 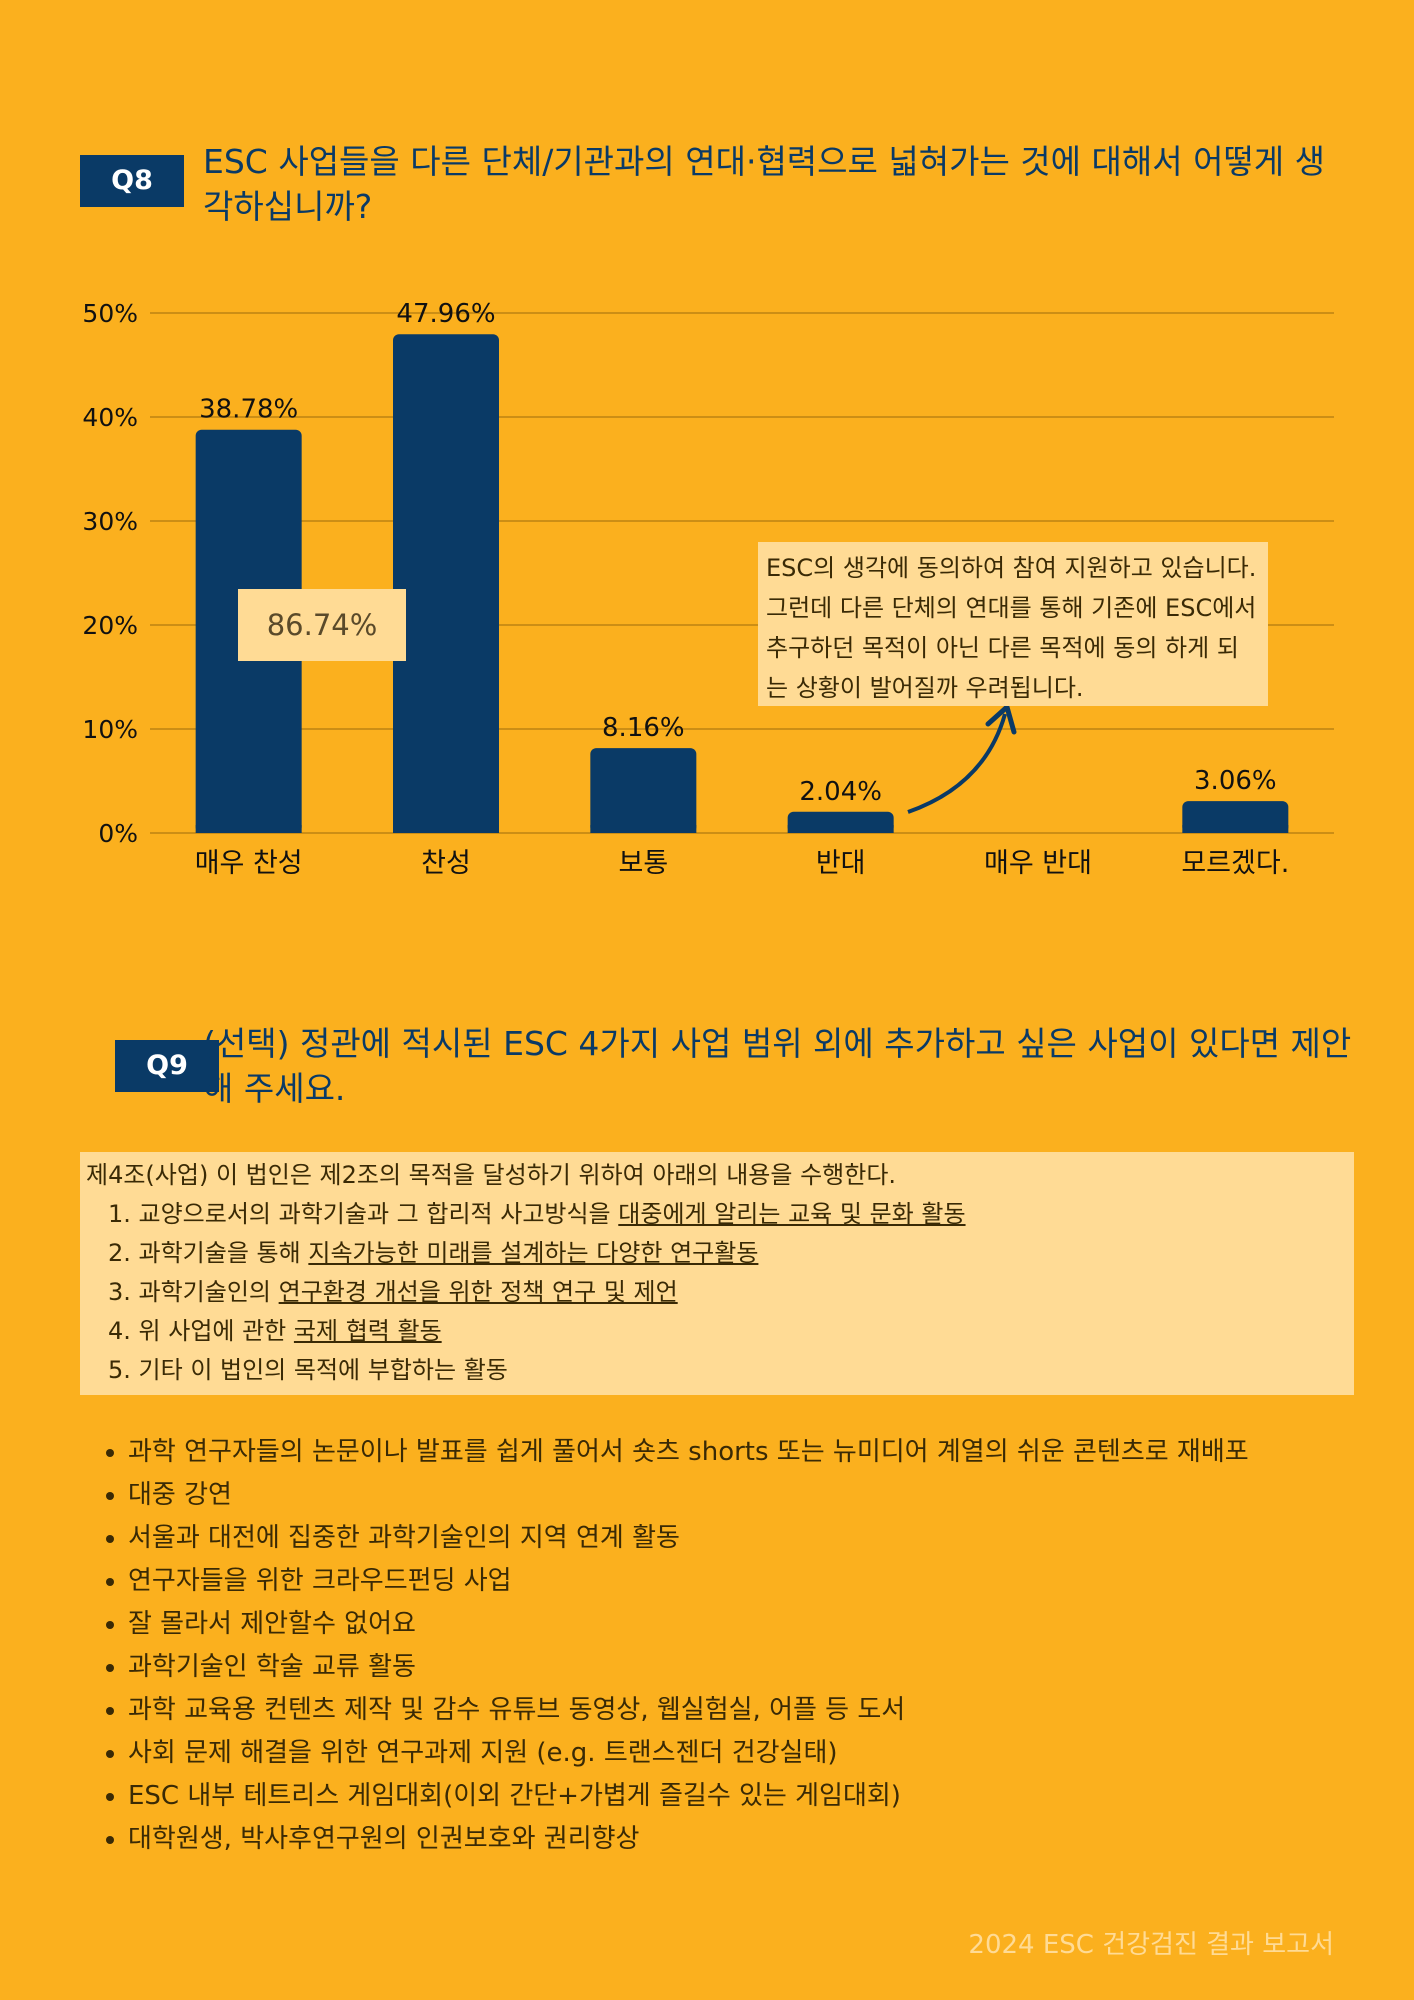 I want to click on comment-arrow, so click(x=957, y=763).